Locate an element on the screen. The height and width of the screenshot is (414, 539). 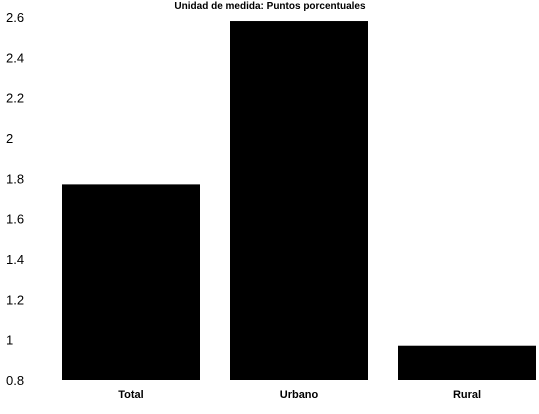
y-tick-label: 1.6 is located at coordinates (15, 219).